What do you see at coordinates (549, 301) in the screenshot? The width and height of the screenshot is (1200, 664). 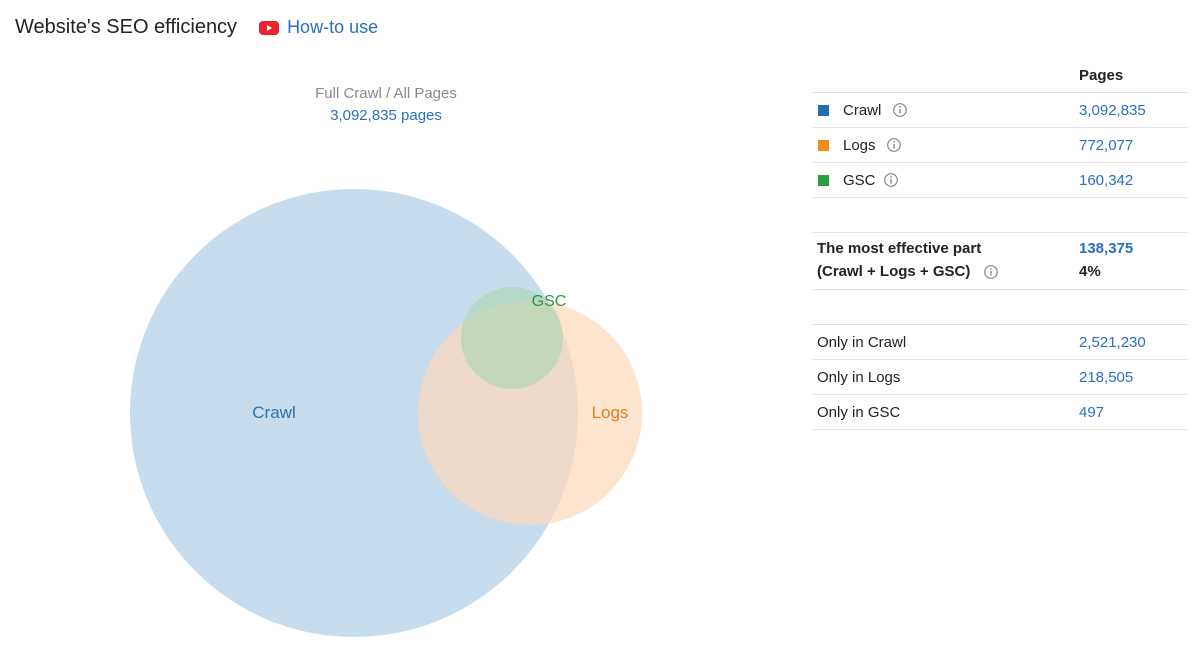 I see `gsc-circle-label: GSC` at bounding box center [549, 301].